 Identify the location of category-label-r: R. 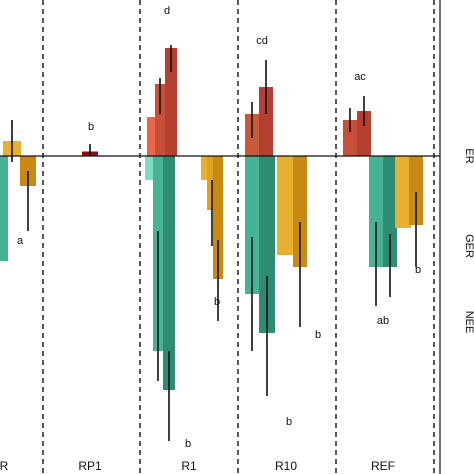
(4, 466).